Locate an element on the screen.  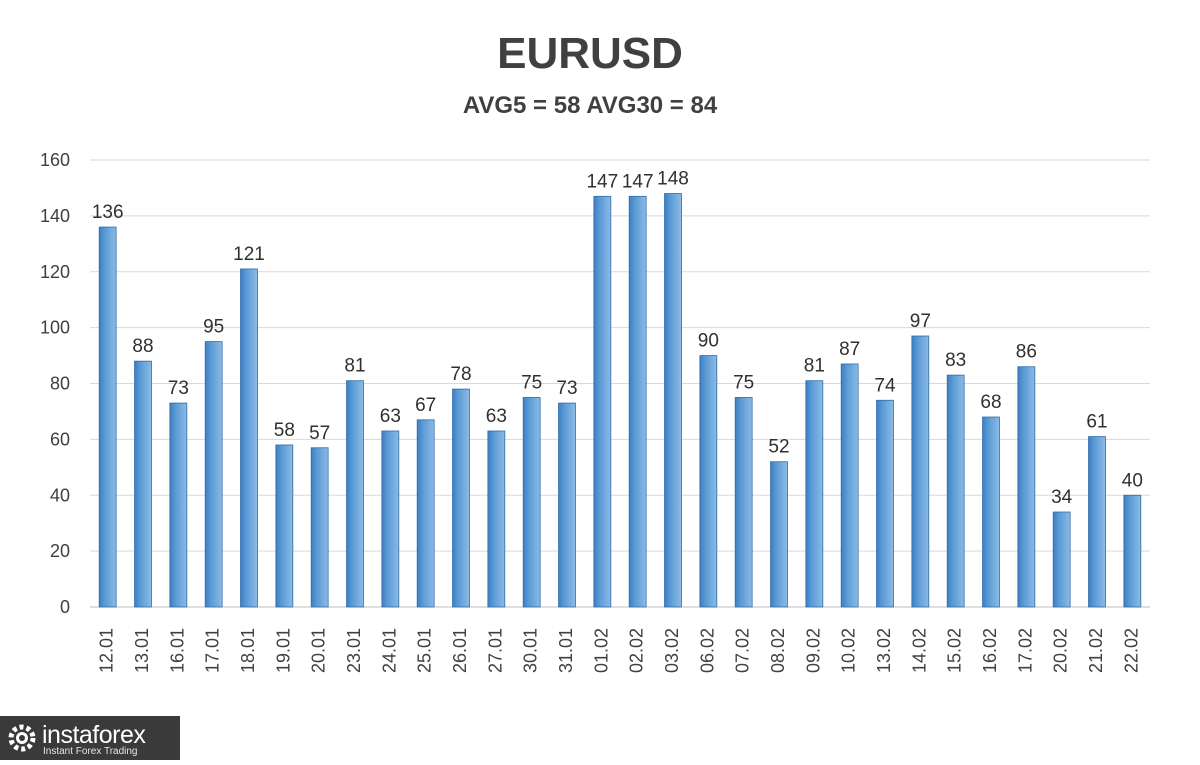
x-tick-label: 31.01 is located at coordinates (566, 650).